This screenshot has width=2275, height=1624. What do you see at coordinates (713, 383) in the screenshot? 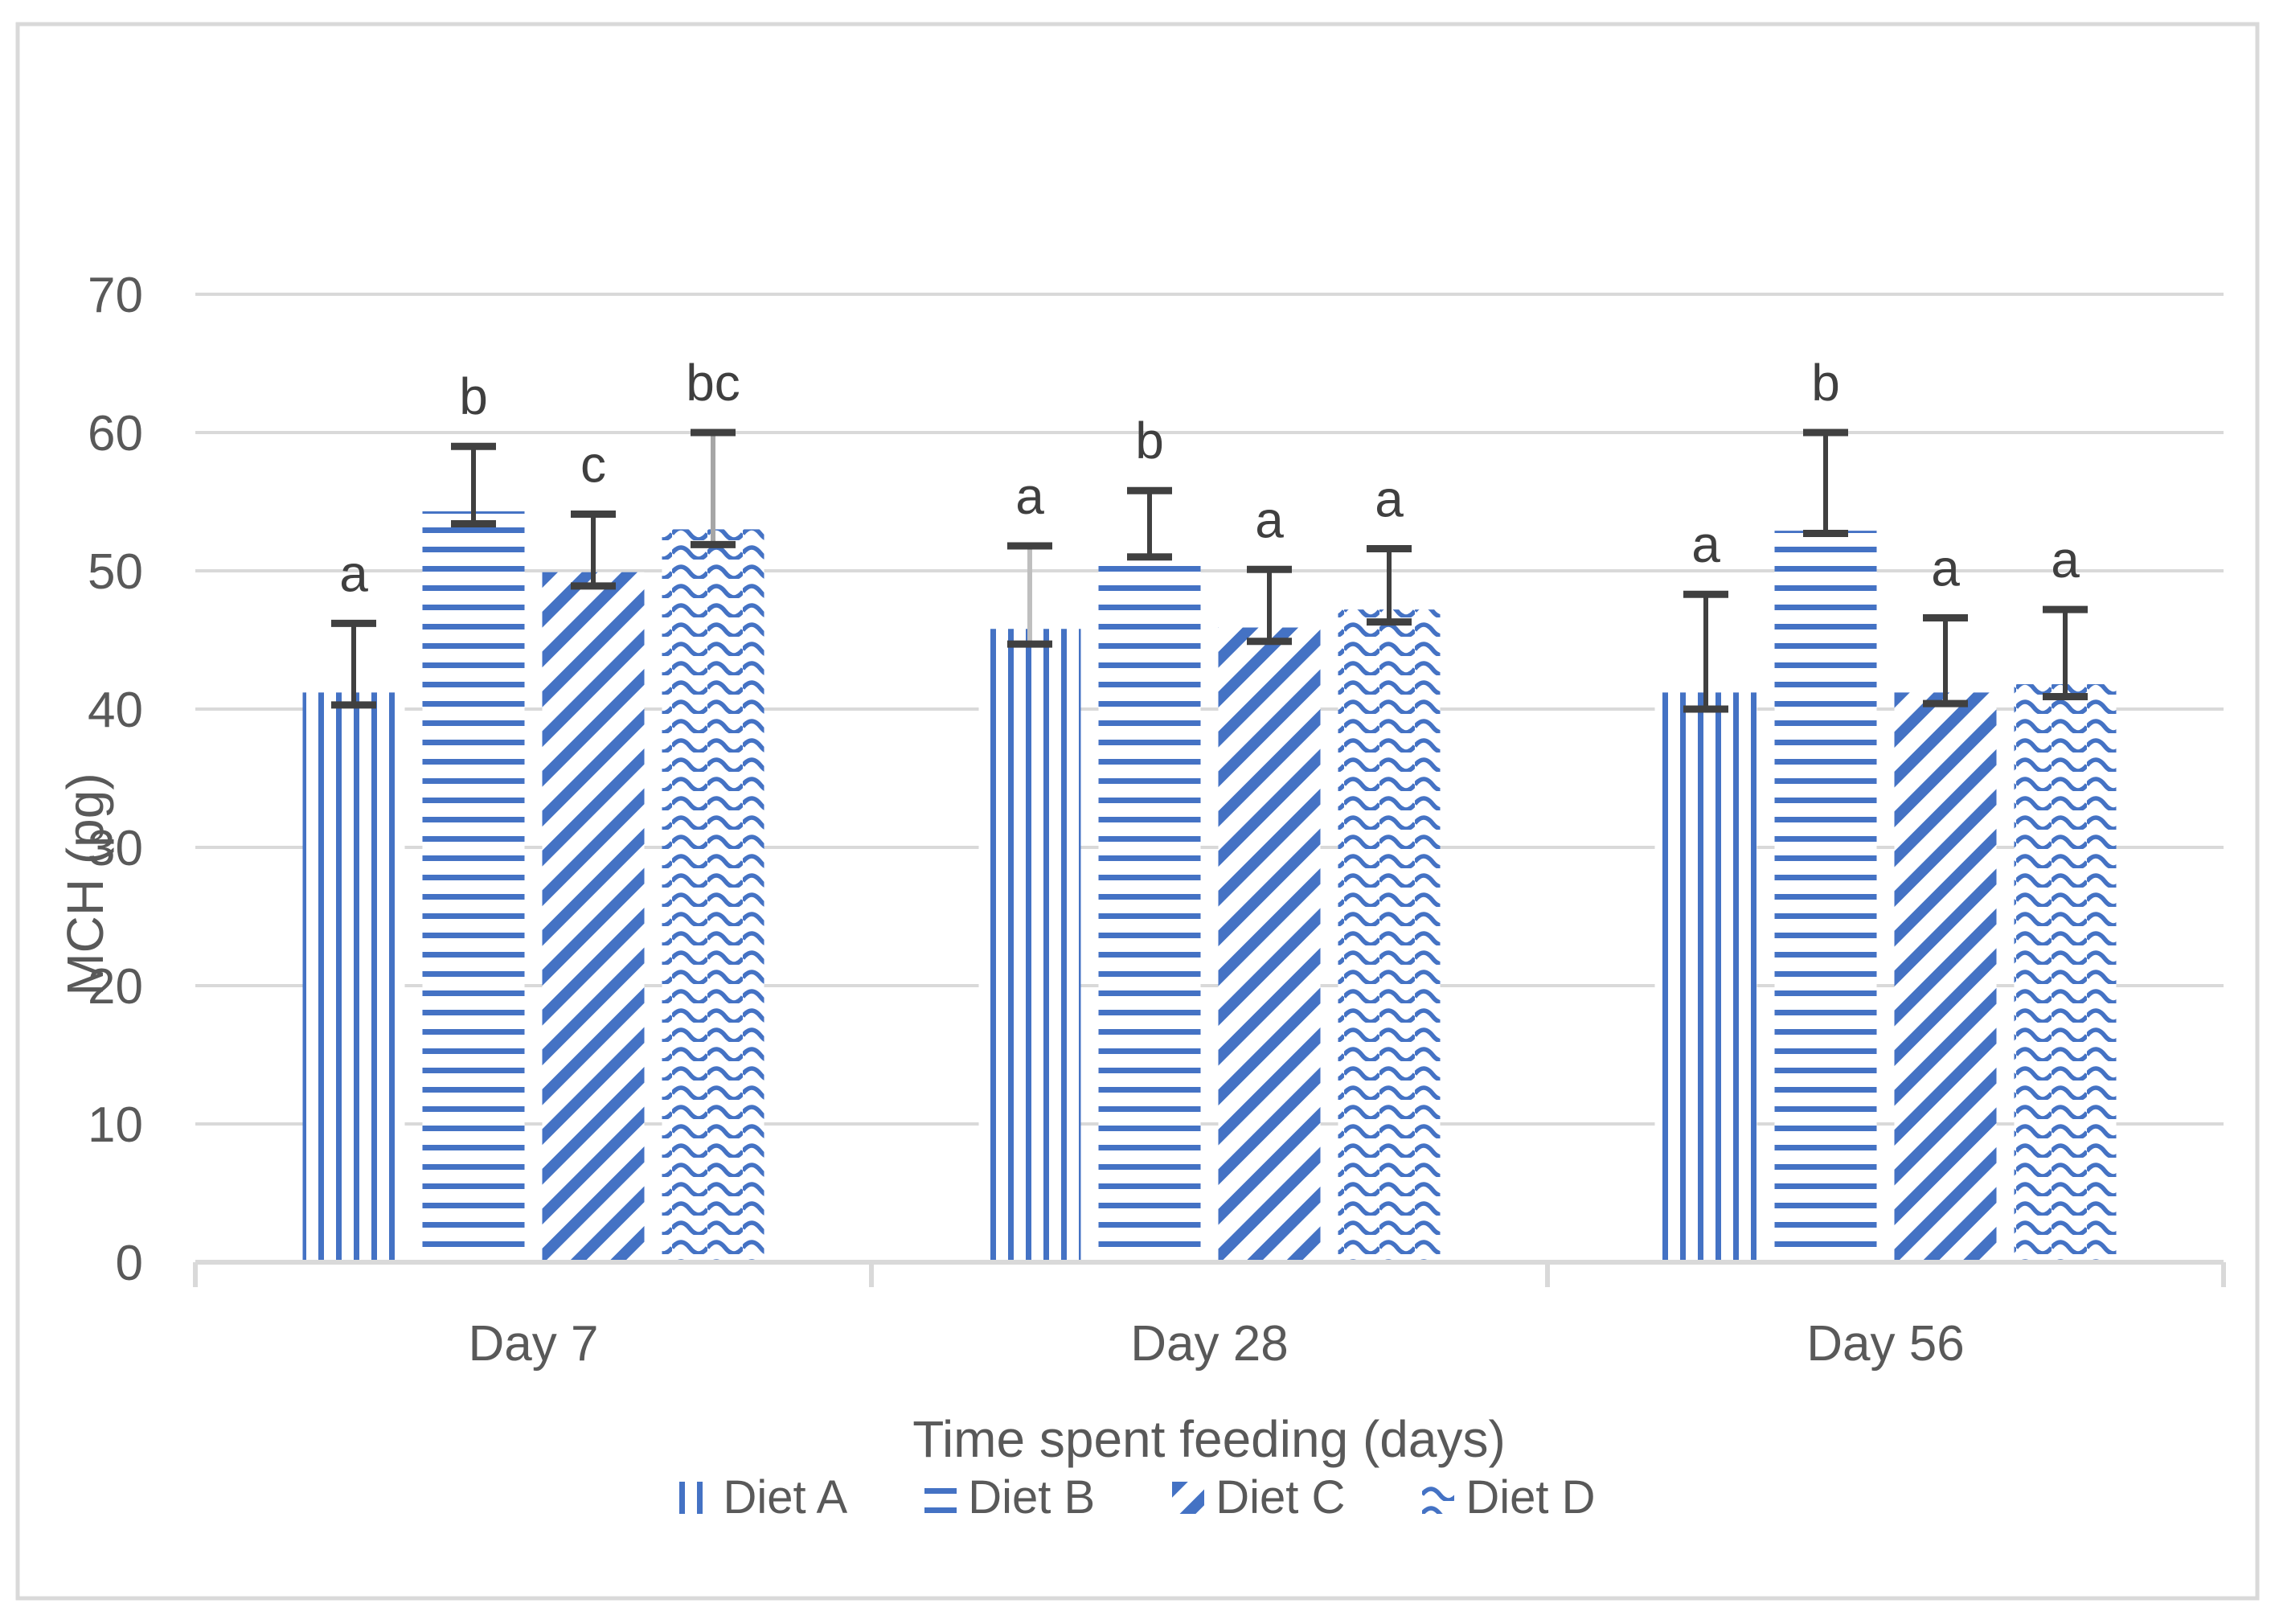
I see `significance-letter: bc` at bounding box center [713, 383].